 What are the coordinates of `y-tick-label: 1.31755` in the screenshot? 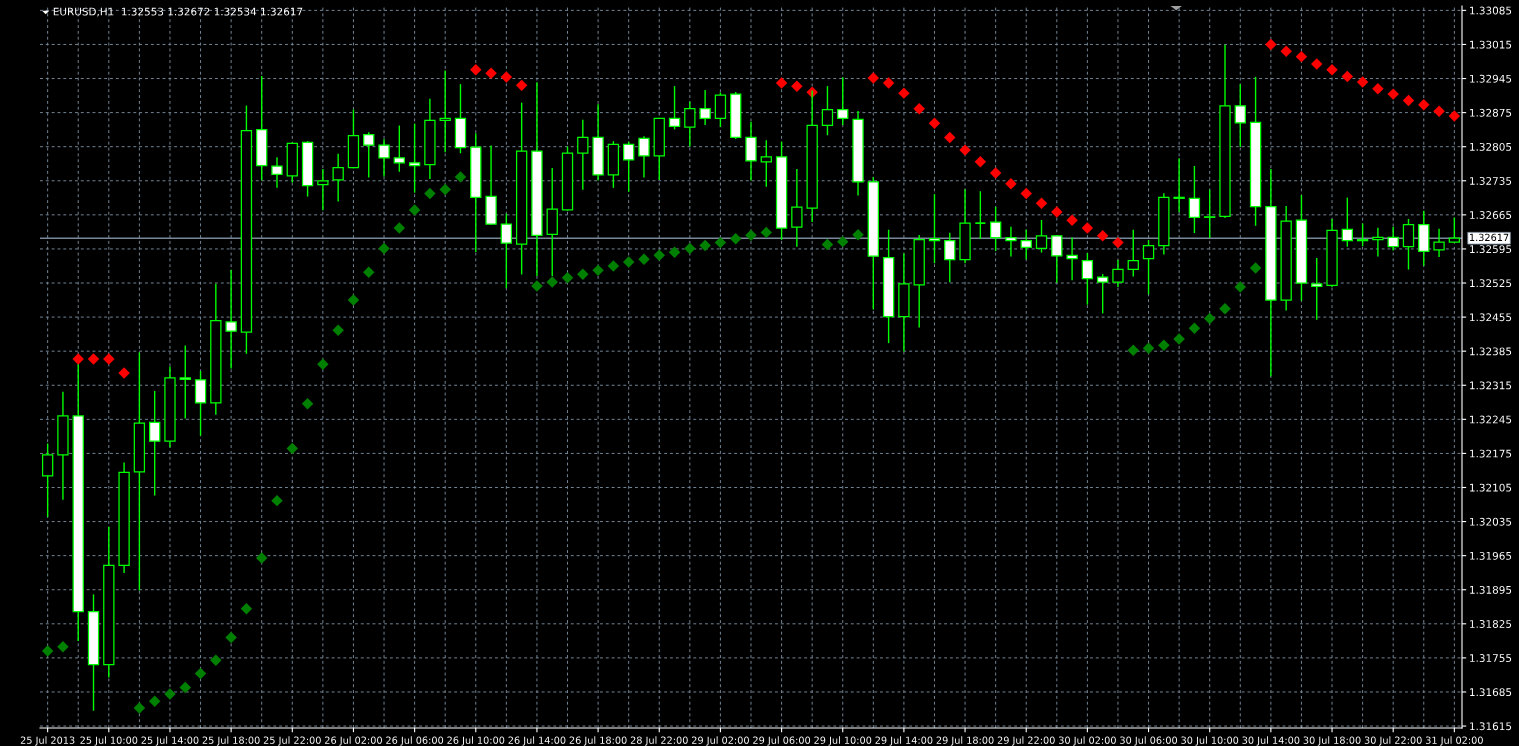 It's located at (1491, 658).